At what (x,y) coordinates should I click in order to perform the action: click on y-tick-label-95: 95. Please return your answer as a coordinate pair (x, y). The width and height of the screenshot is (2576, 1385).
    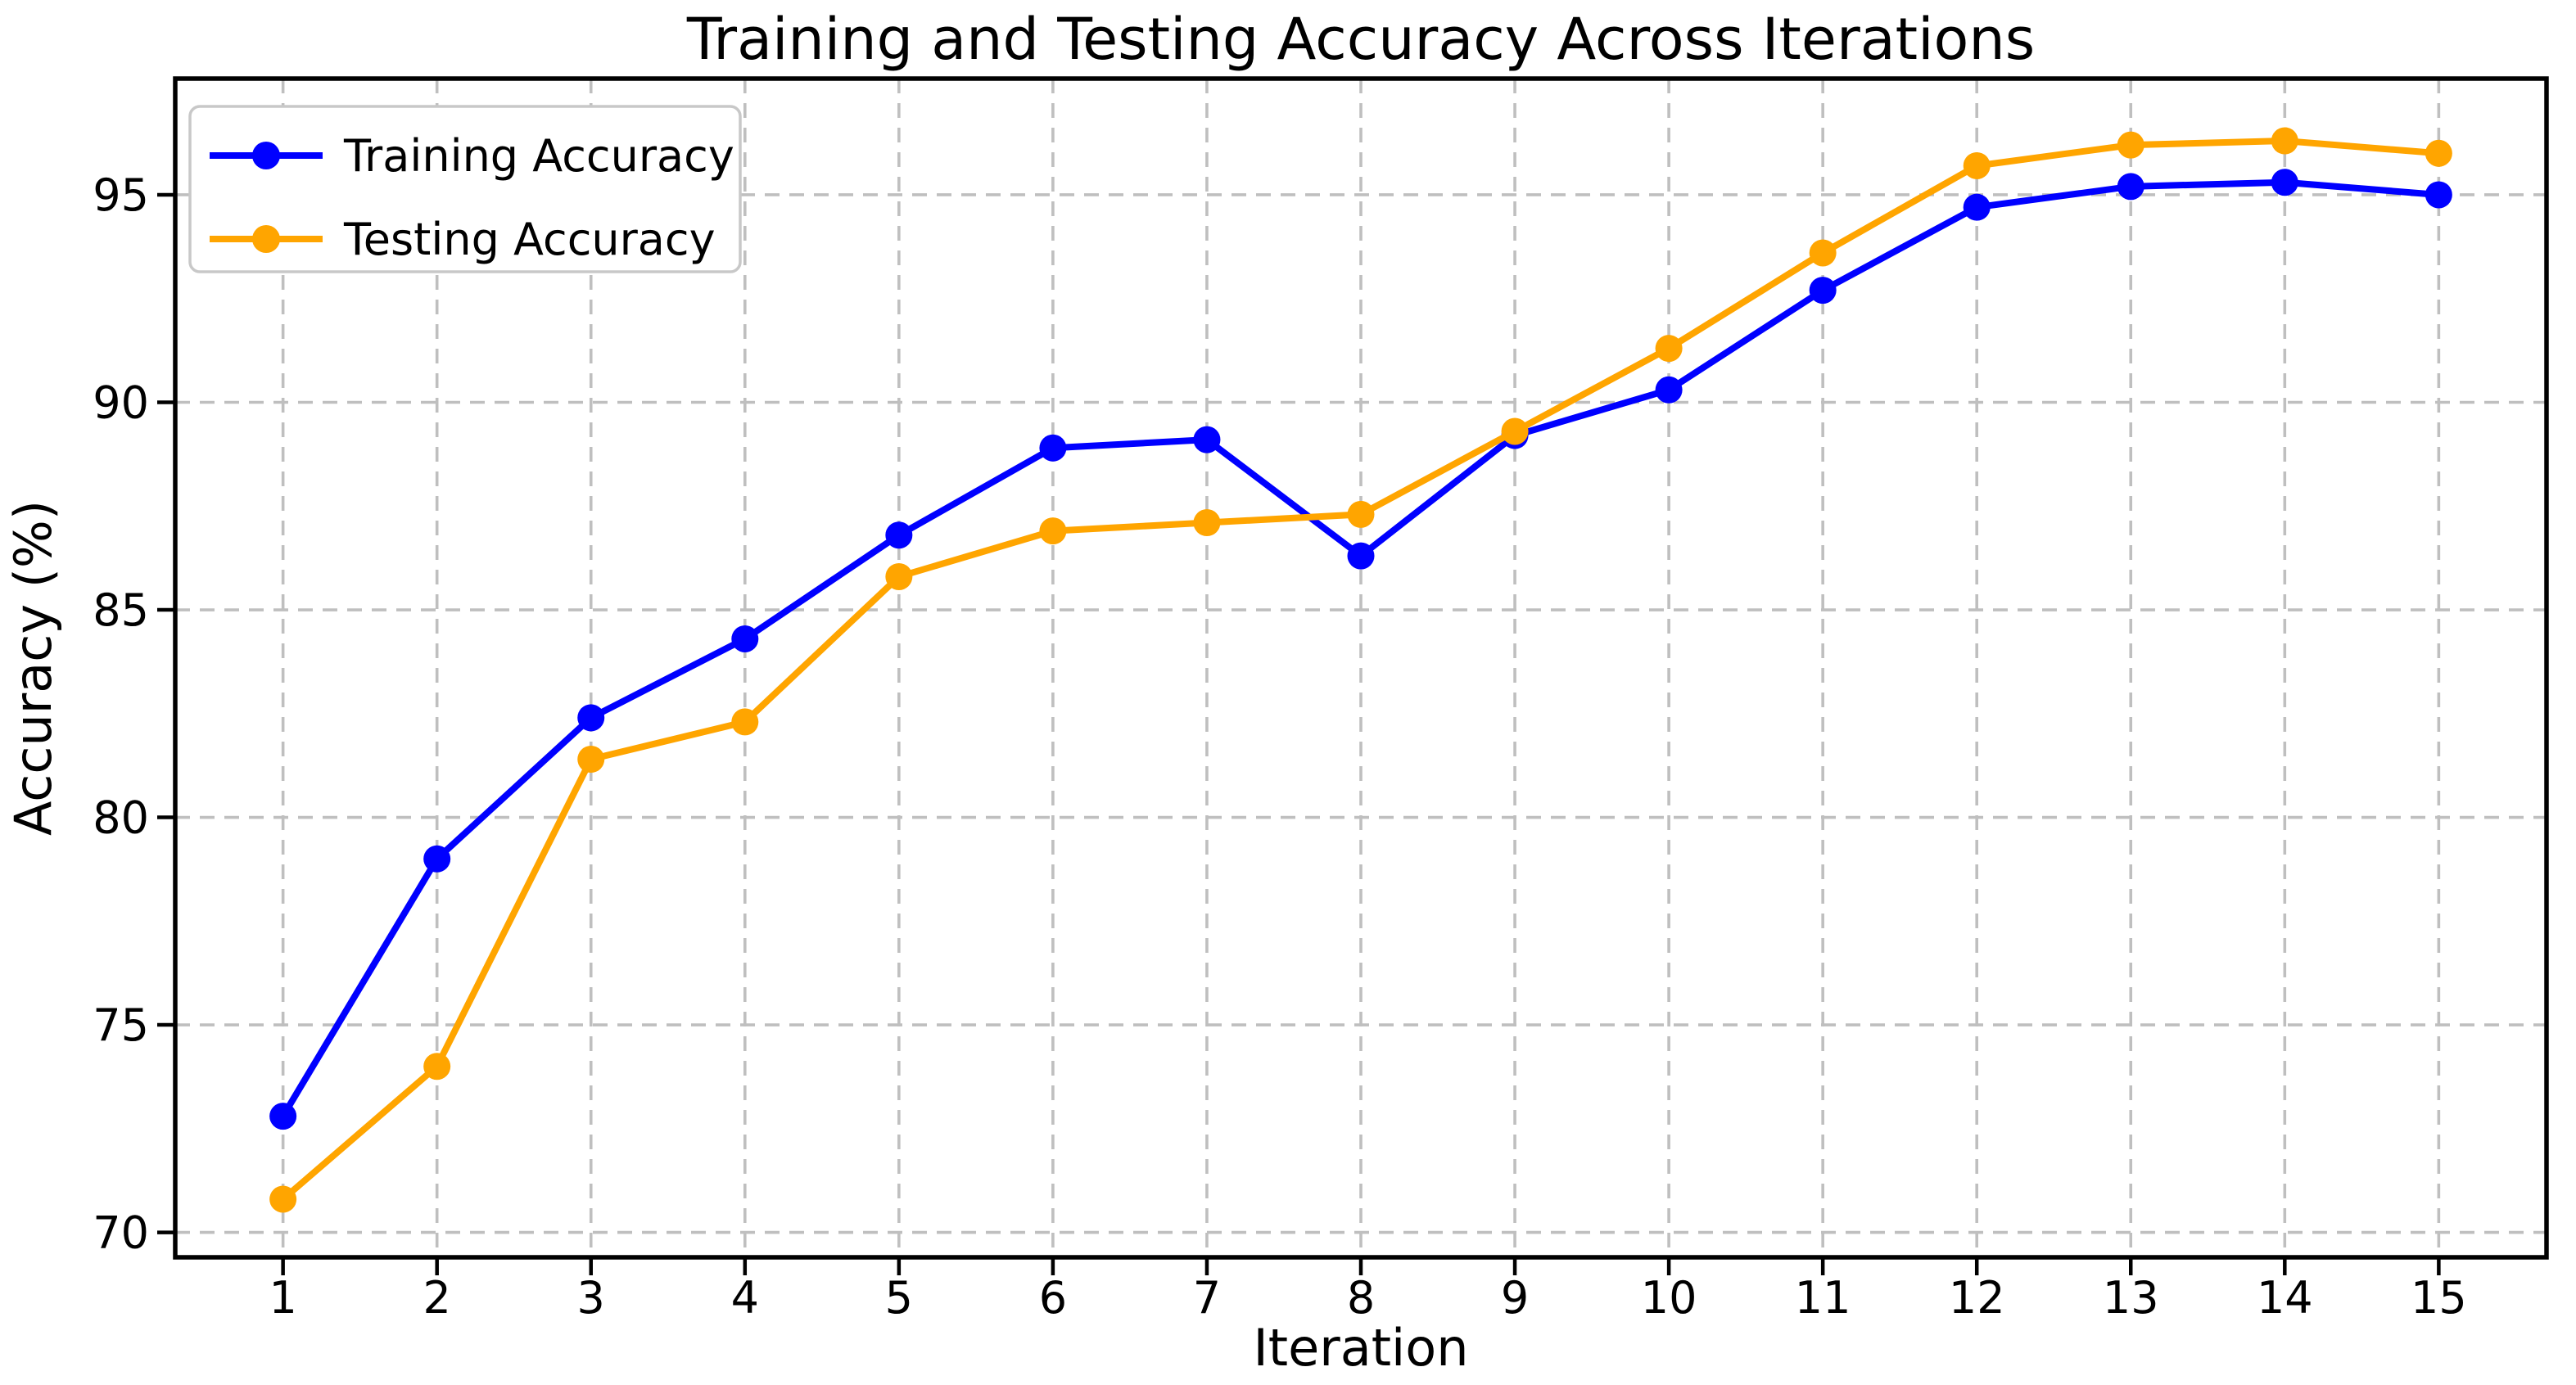
    Looking at the image, I should click on (121, 195).